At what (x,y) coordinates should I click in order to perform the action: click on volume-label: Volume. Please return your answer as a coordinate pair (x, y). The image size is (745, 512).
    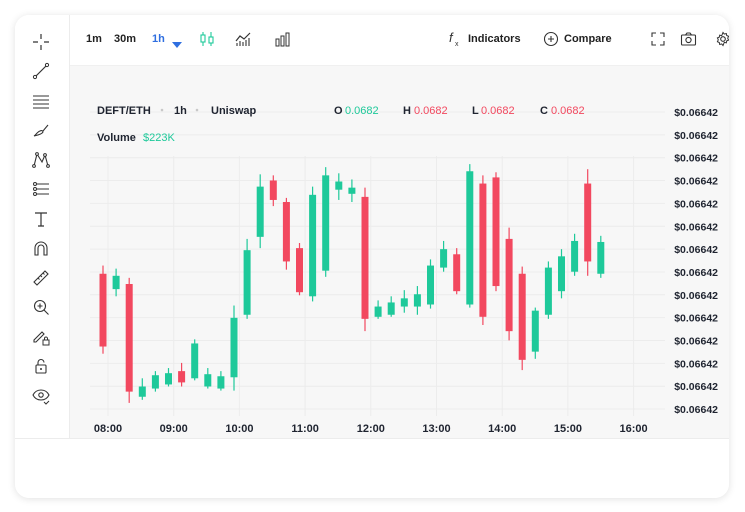
    Looking at the image, I should click on (116, 138).